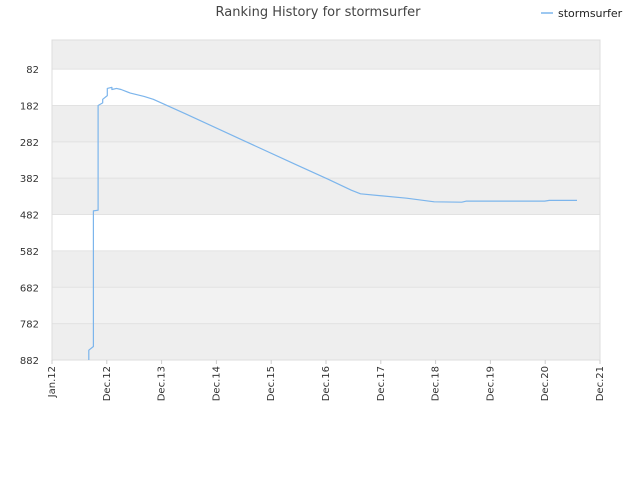 The width and height of the screenshot is (640, 480). What do you see at coordinates (29, 325) in the screenshot?
I see `y-tick-label: 782` at bounding box center [29, 325].